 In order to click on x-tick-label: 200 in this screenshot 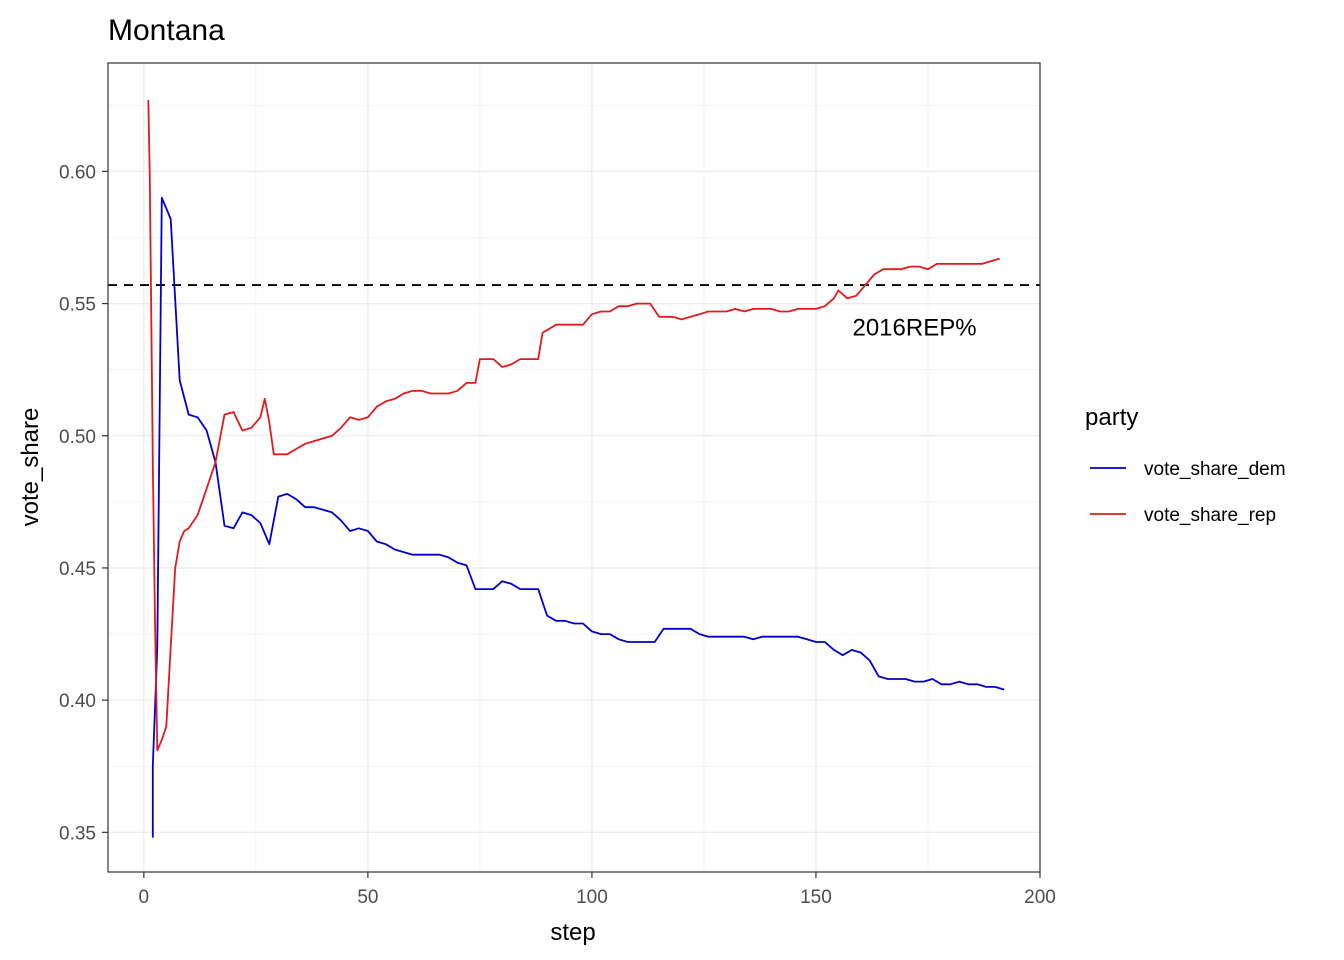, I will do `click(1040, 897)`.